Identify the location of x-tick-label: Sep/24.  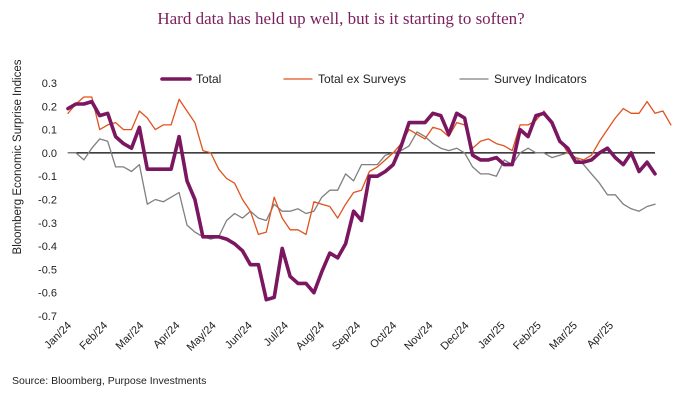
(346, 336).